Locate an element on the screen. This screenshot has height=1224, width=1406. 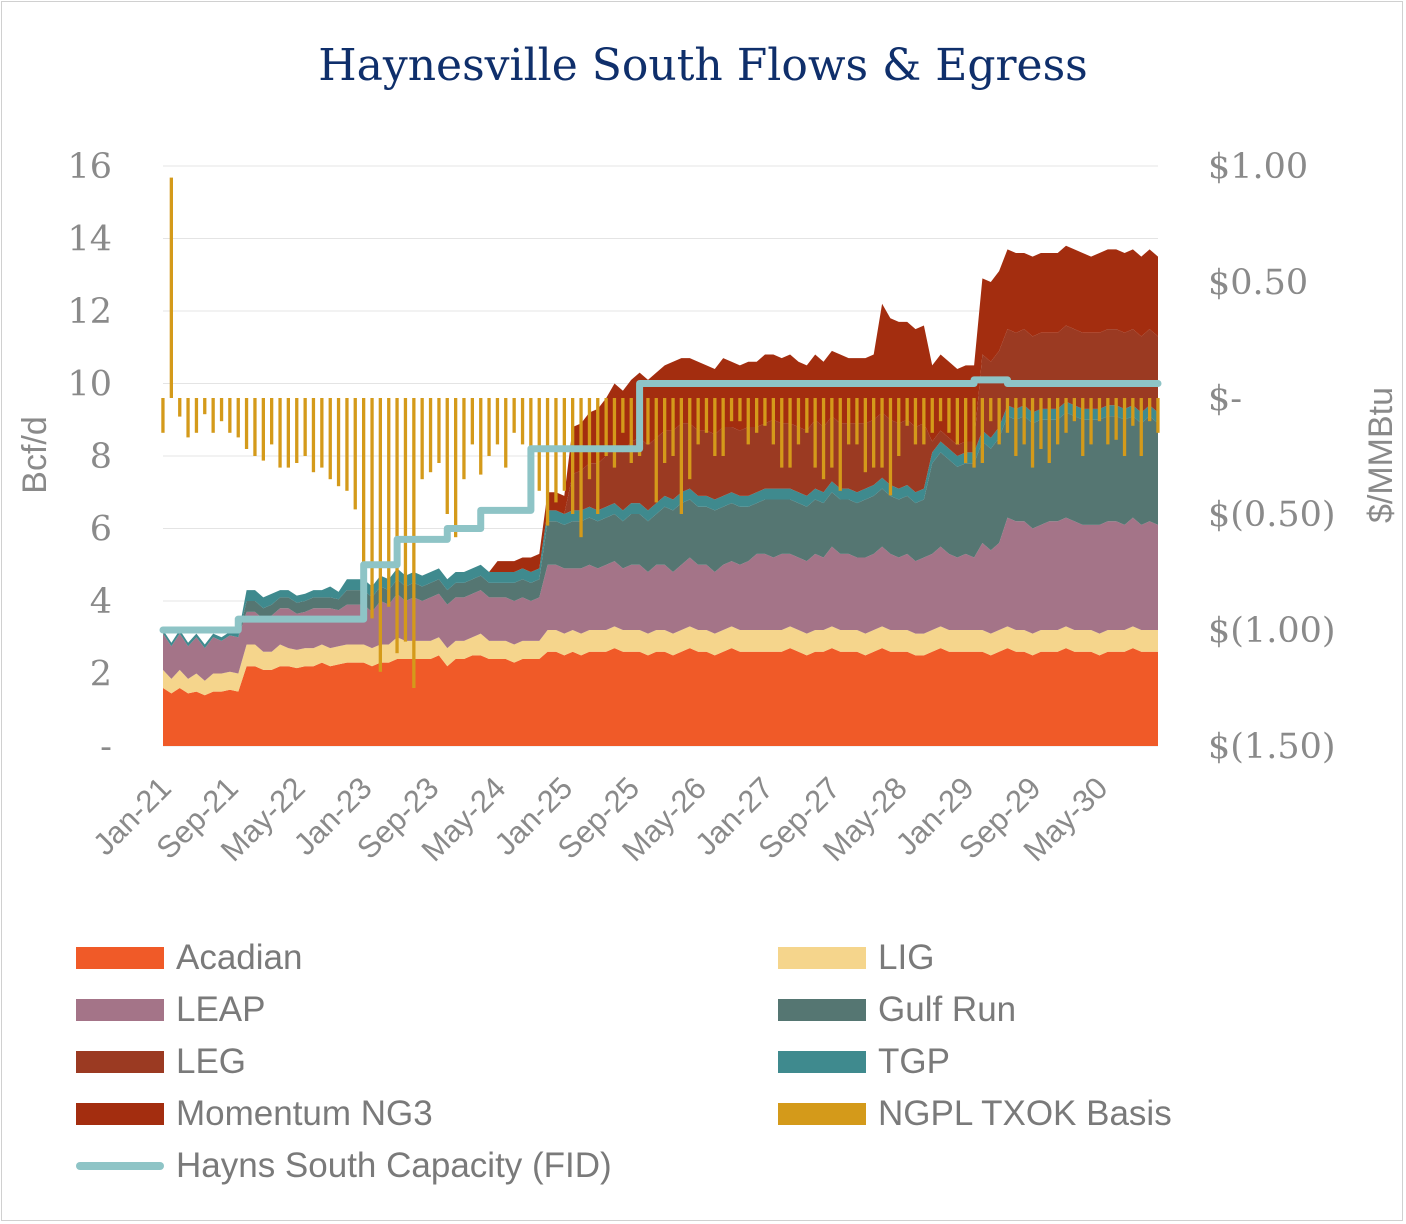
legend-item: LIG is located at coordinates (856, 958).